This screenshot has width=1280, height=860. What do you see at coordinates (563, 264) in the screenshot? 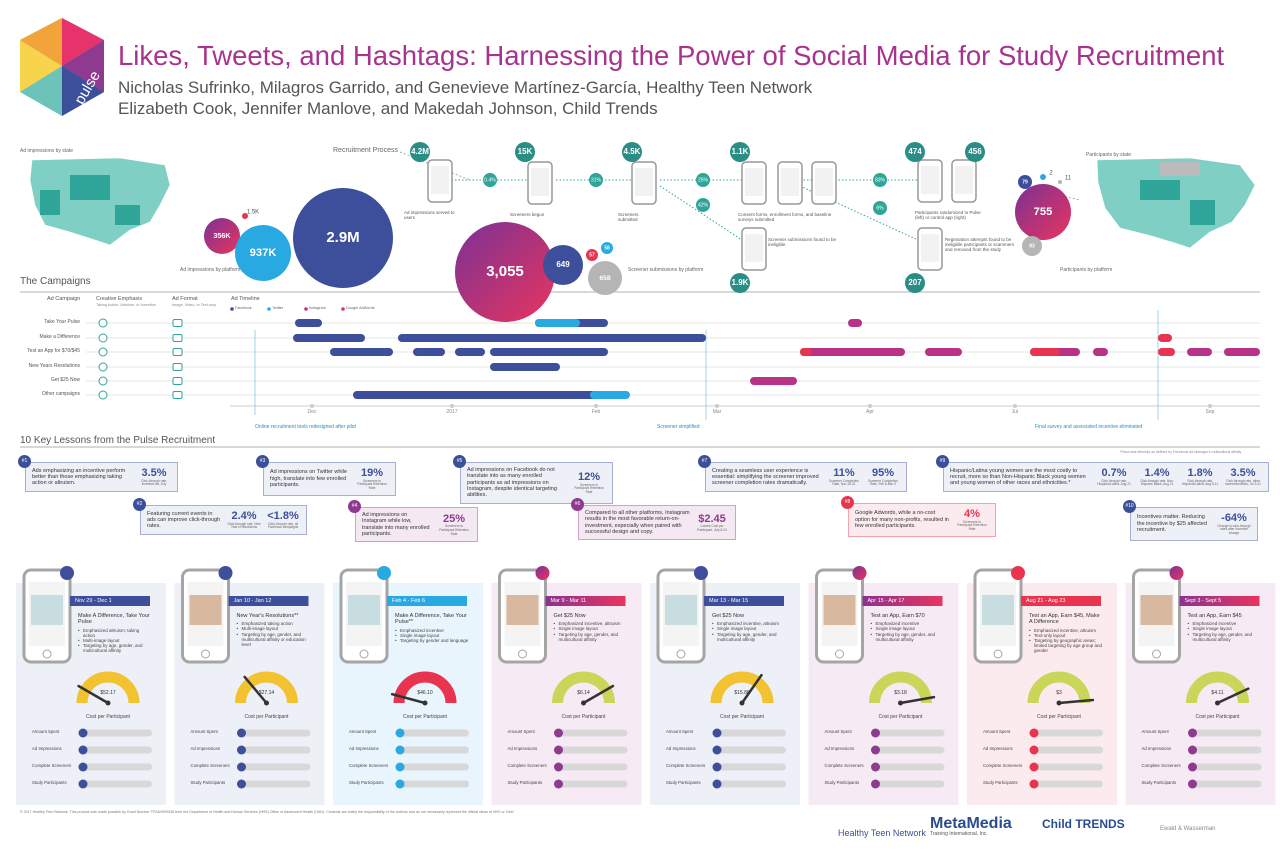
I see `bubble-label: 649` at bounding box center [563, 264].